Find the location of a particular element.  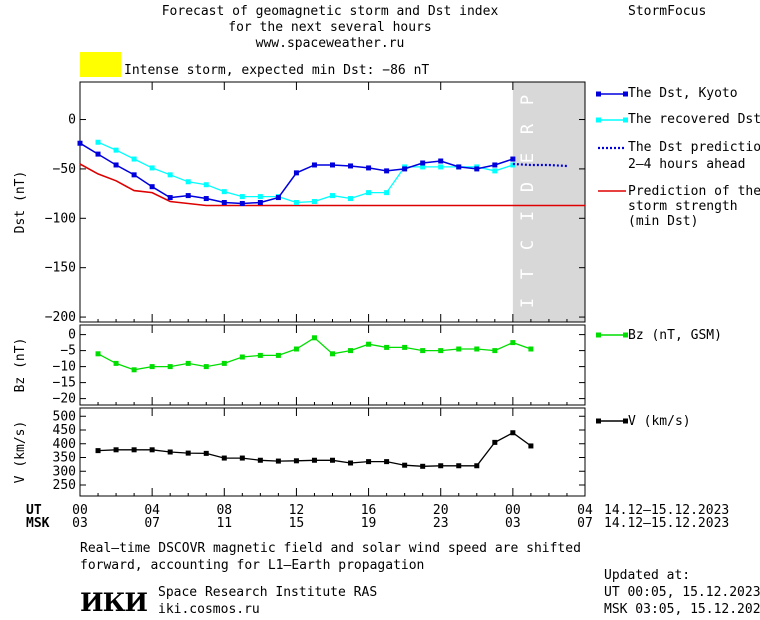

bz-panel-frame is located at coordinates (332, 365).